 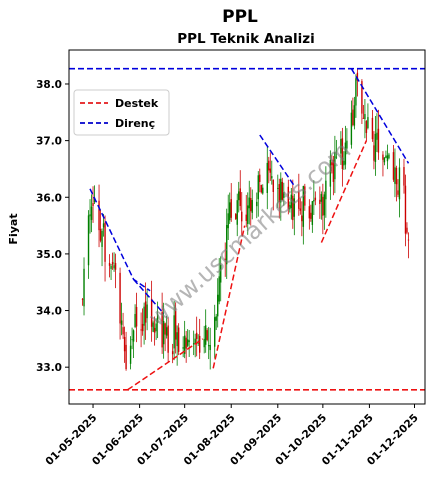 I want to click on legend: Destek Direnç, so click(x=121, y=112).